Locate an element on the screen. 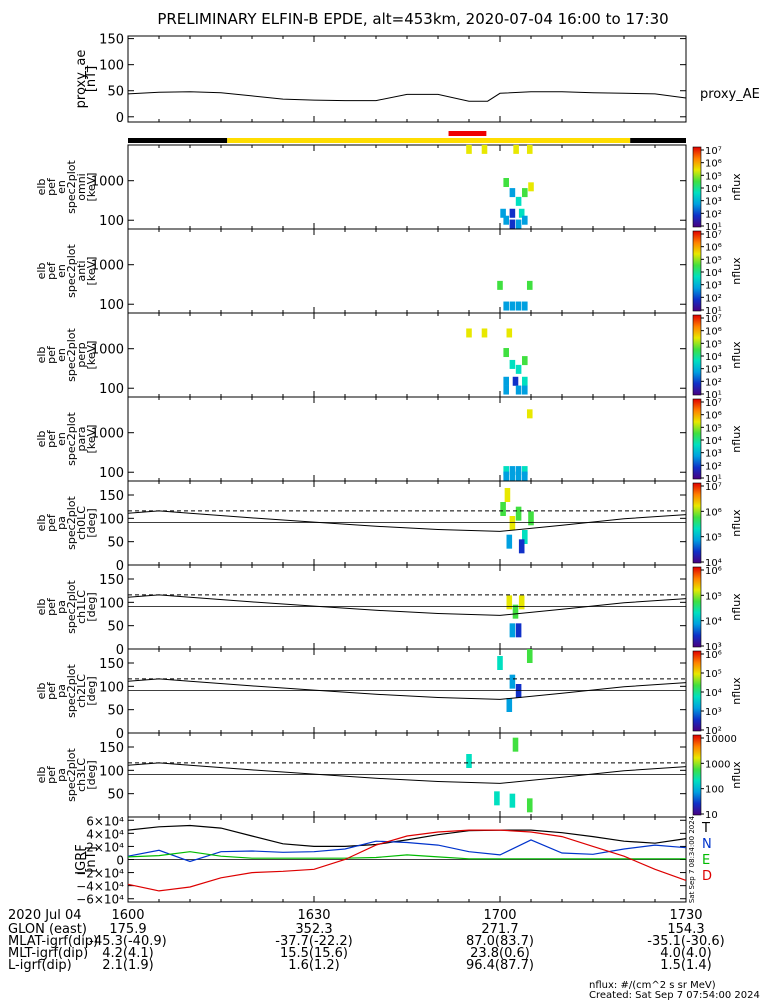 Image resolution: width=775 pixels, height=1000 pixels. pa_ch1-ylabel-line: pa is located at coordinates (61, 607).